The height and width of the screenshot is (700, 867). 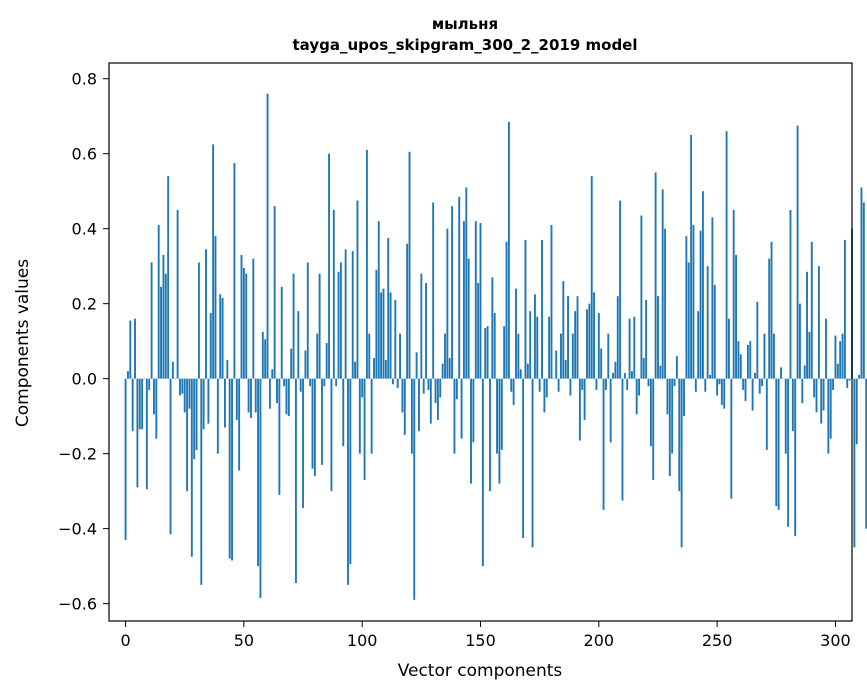 What do you see at coordinates (77, 604) in the screenshot?
I see `y-tick-label: −0.6` at bounding box center [77, 604].